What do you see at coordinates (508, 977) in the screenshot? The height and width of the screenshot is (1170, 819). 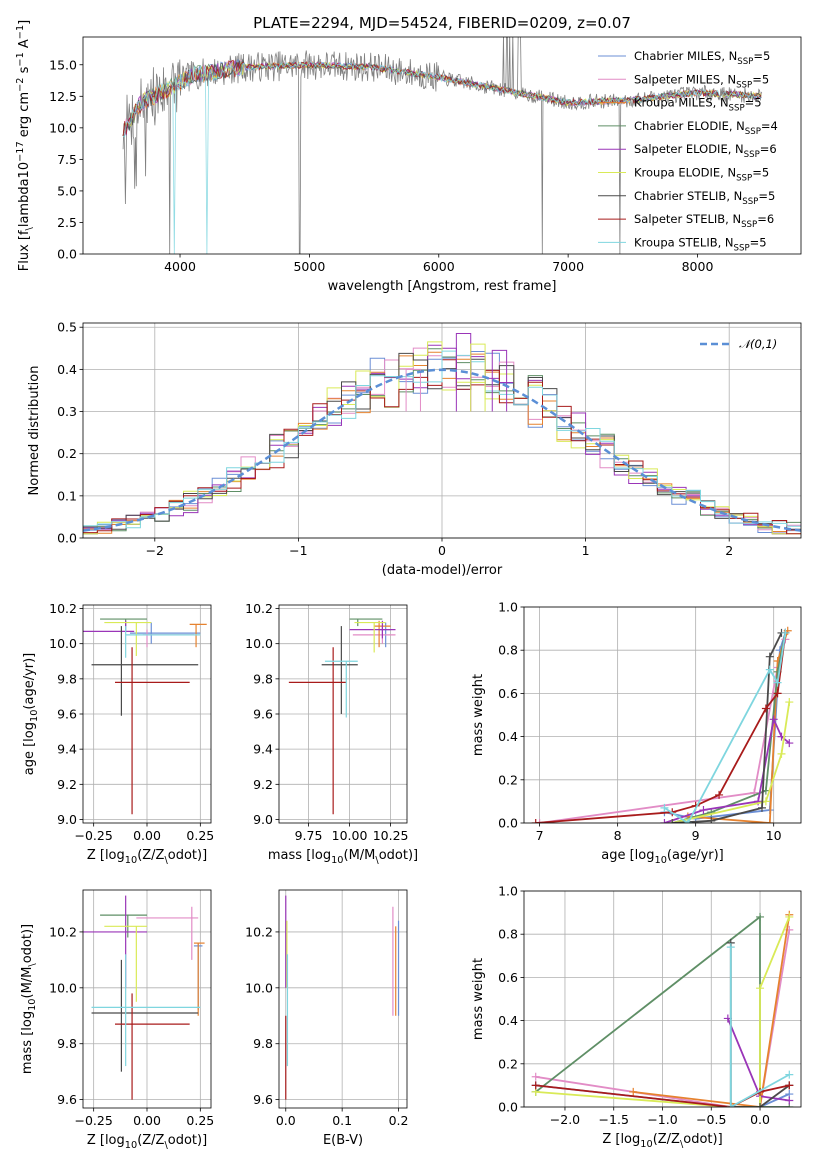 I see `y-tick-label: 0.6` at bounding box center [508, 977].